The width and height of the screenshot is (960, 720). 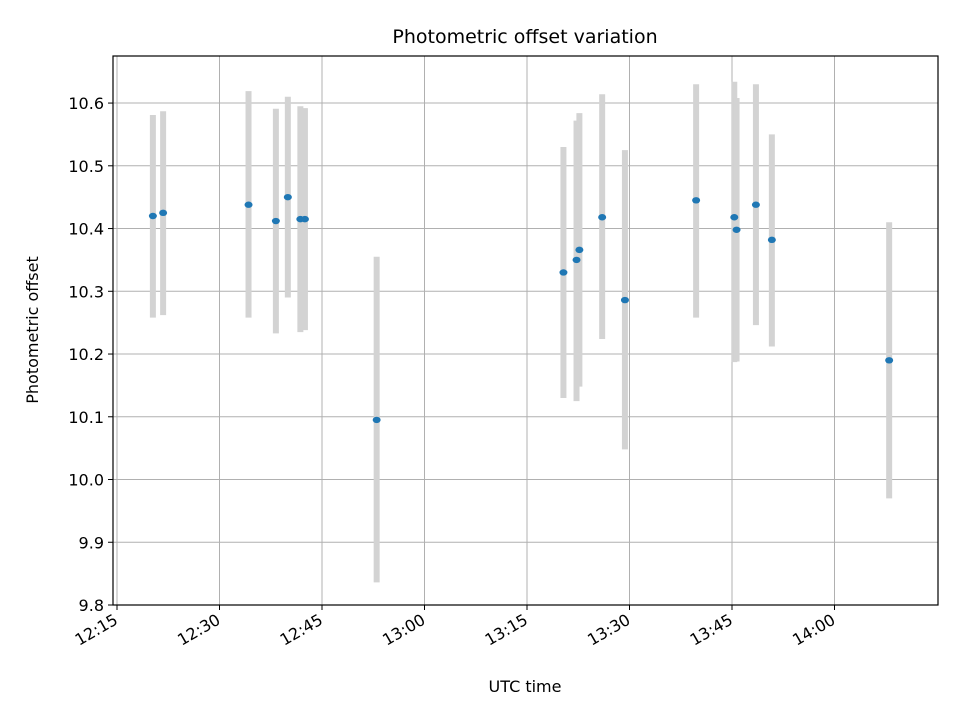 What do you see at coordinates (86, 480) in the screenshot?
I see `y-tick-label: 10.0` at bounding box center [86, 480].